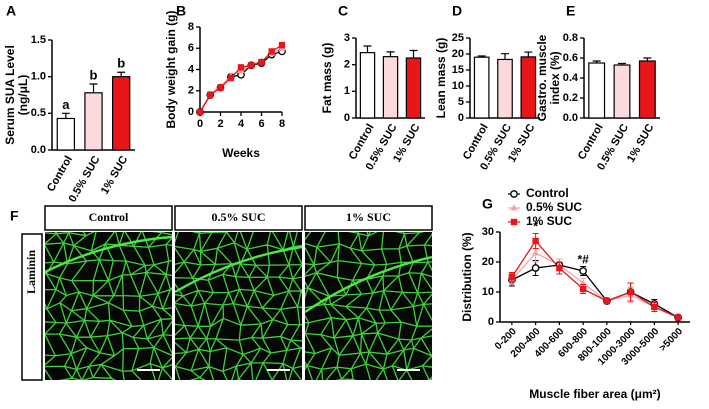  What do you see at coordinates (671, 340) in the screenshot?
I see `x-tick-label: >5000` at bounding box center [671, 340].